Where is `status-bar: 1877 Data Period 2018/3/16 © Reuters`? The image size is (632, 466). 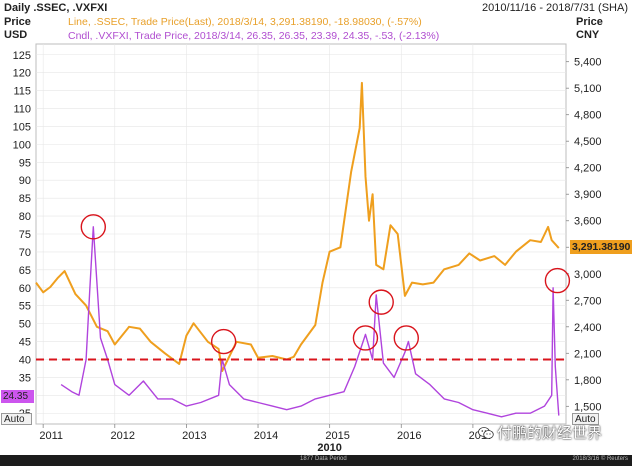
status-bar: 1877 Data Period 2018/3/16 © Reuters is located at coordinates (316, 460).